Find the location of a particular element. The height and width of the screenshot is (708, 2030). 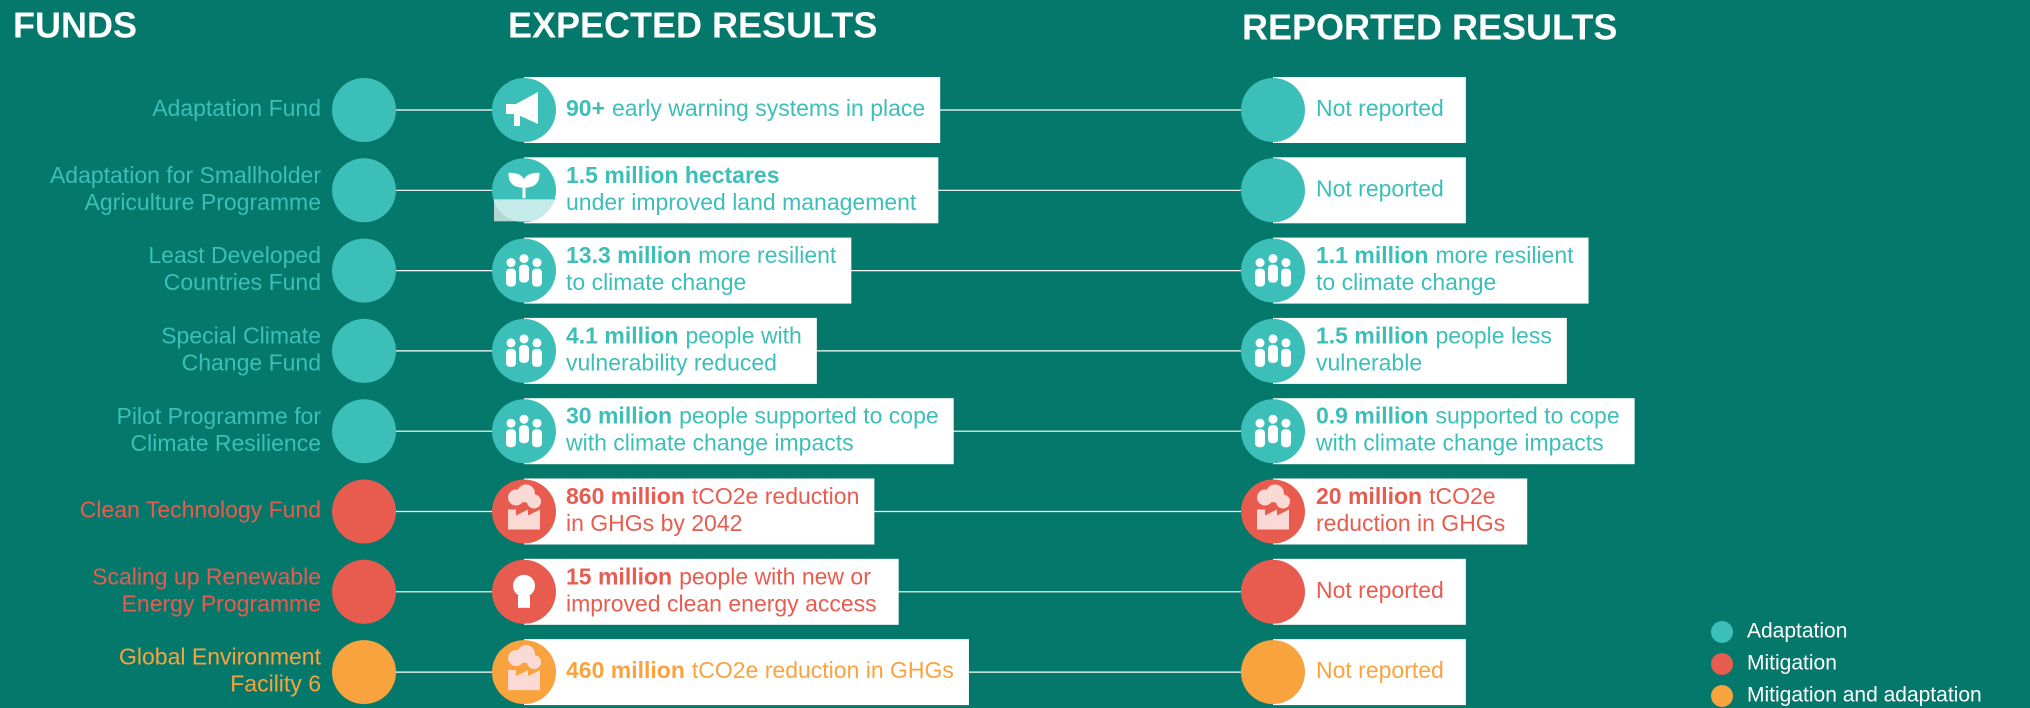

result-label: to climate change is located at coordinates (656, 282).